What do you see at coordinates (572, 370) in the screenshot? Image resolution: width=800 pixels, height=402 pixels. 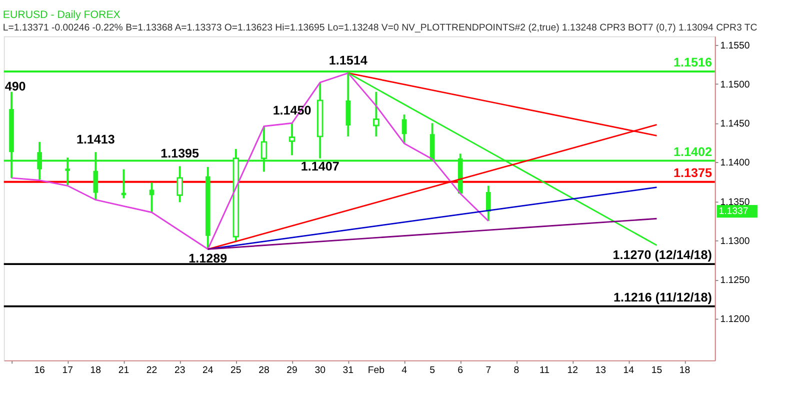 I see `x-tick-label: 12` at bounding box center [572, 370].